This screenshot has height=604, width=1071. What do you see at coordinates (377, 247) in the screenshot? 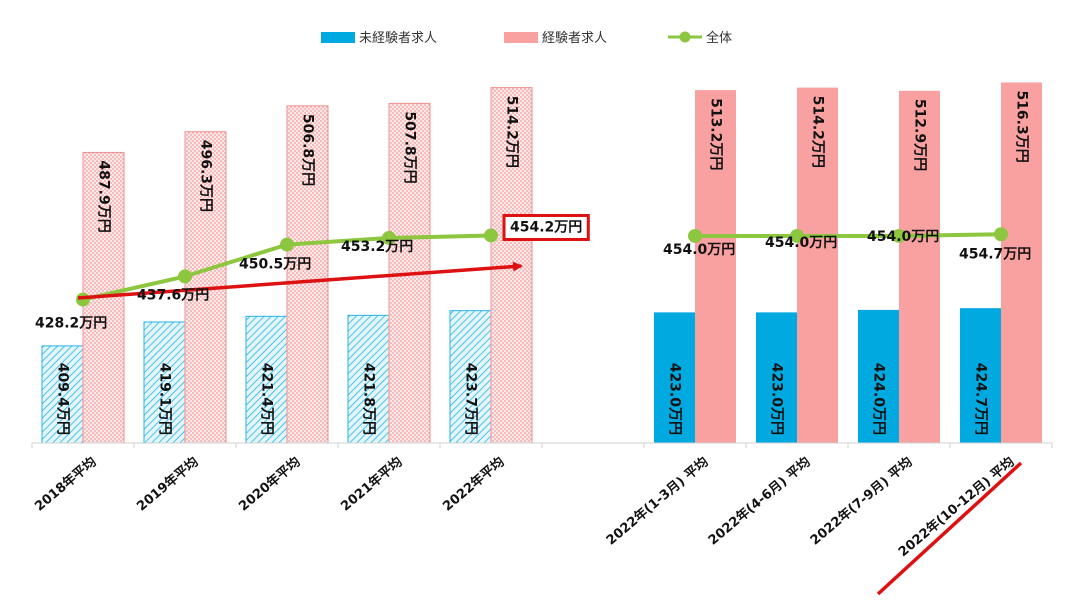
I see `overall-label: 453.2万円` at bounding box center [377, 247].